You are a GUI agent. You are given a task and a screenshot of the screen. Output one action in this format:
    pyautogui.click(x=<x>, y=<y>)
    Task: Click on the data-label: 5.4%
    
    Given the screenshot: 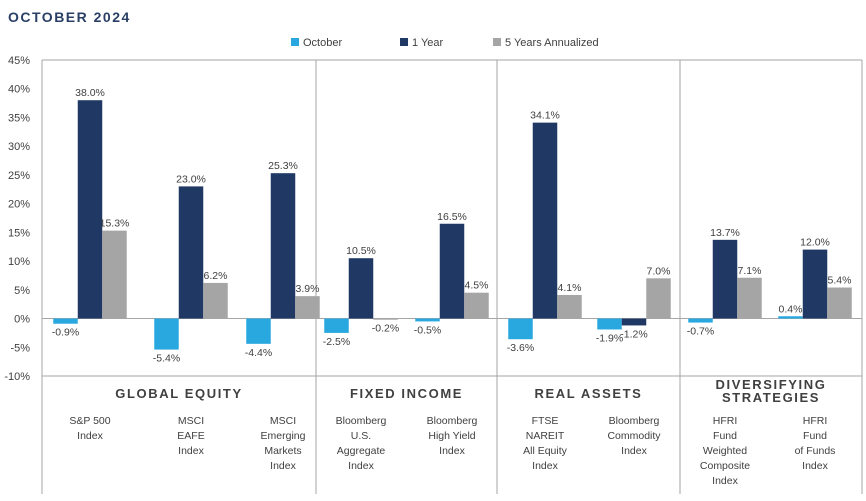 What is the action you would take?
    pyautogui.click(x=840, y=281)
    